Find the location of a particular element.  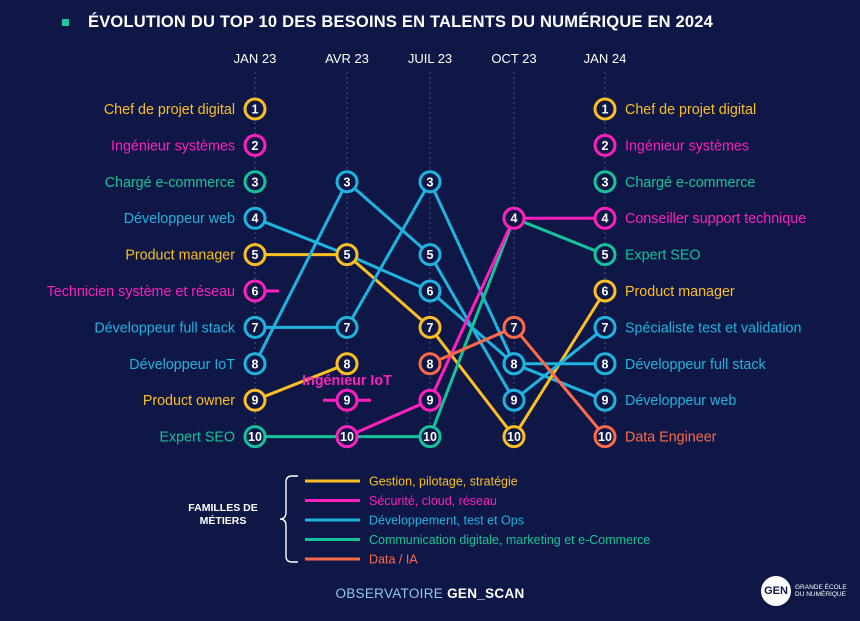

marker-product-manager-oct-23: 10 is located at coordinates (514, 437).